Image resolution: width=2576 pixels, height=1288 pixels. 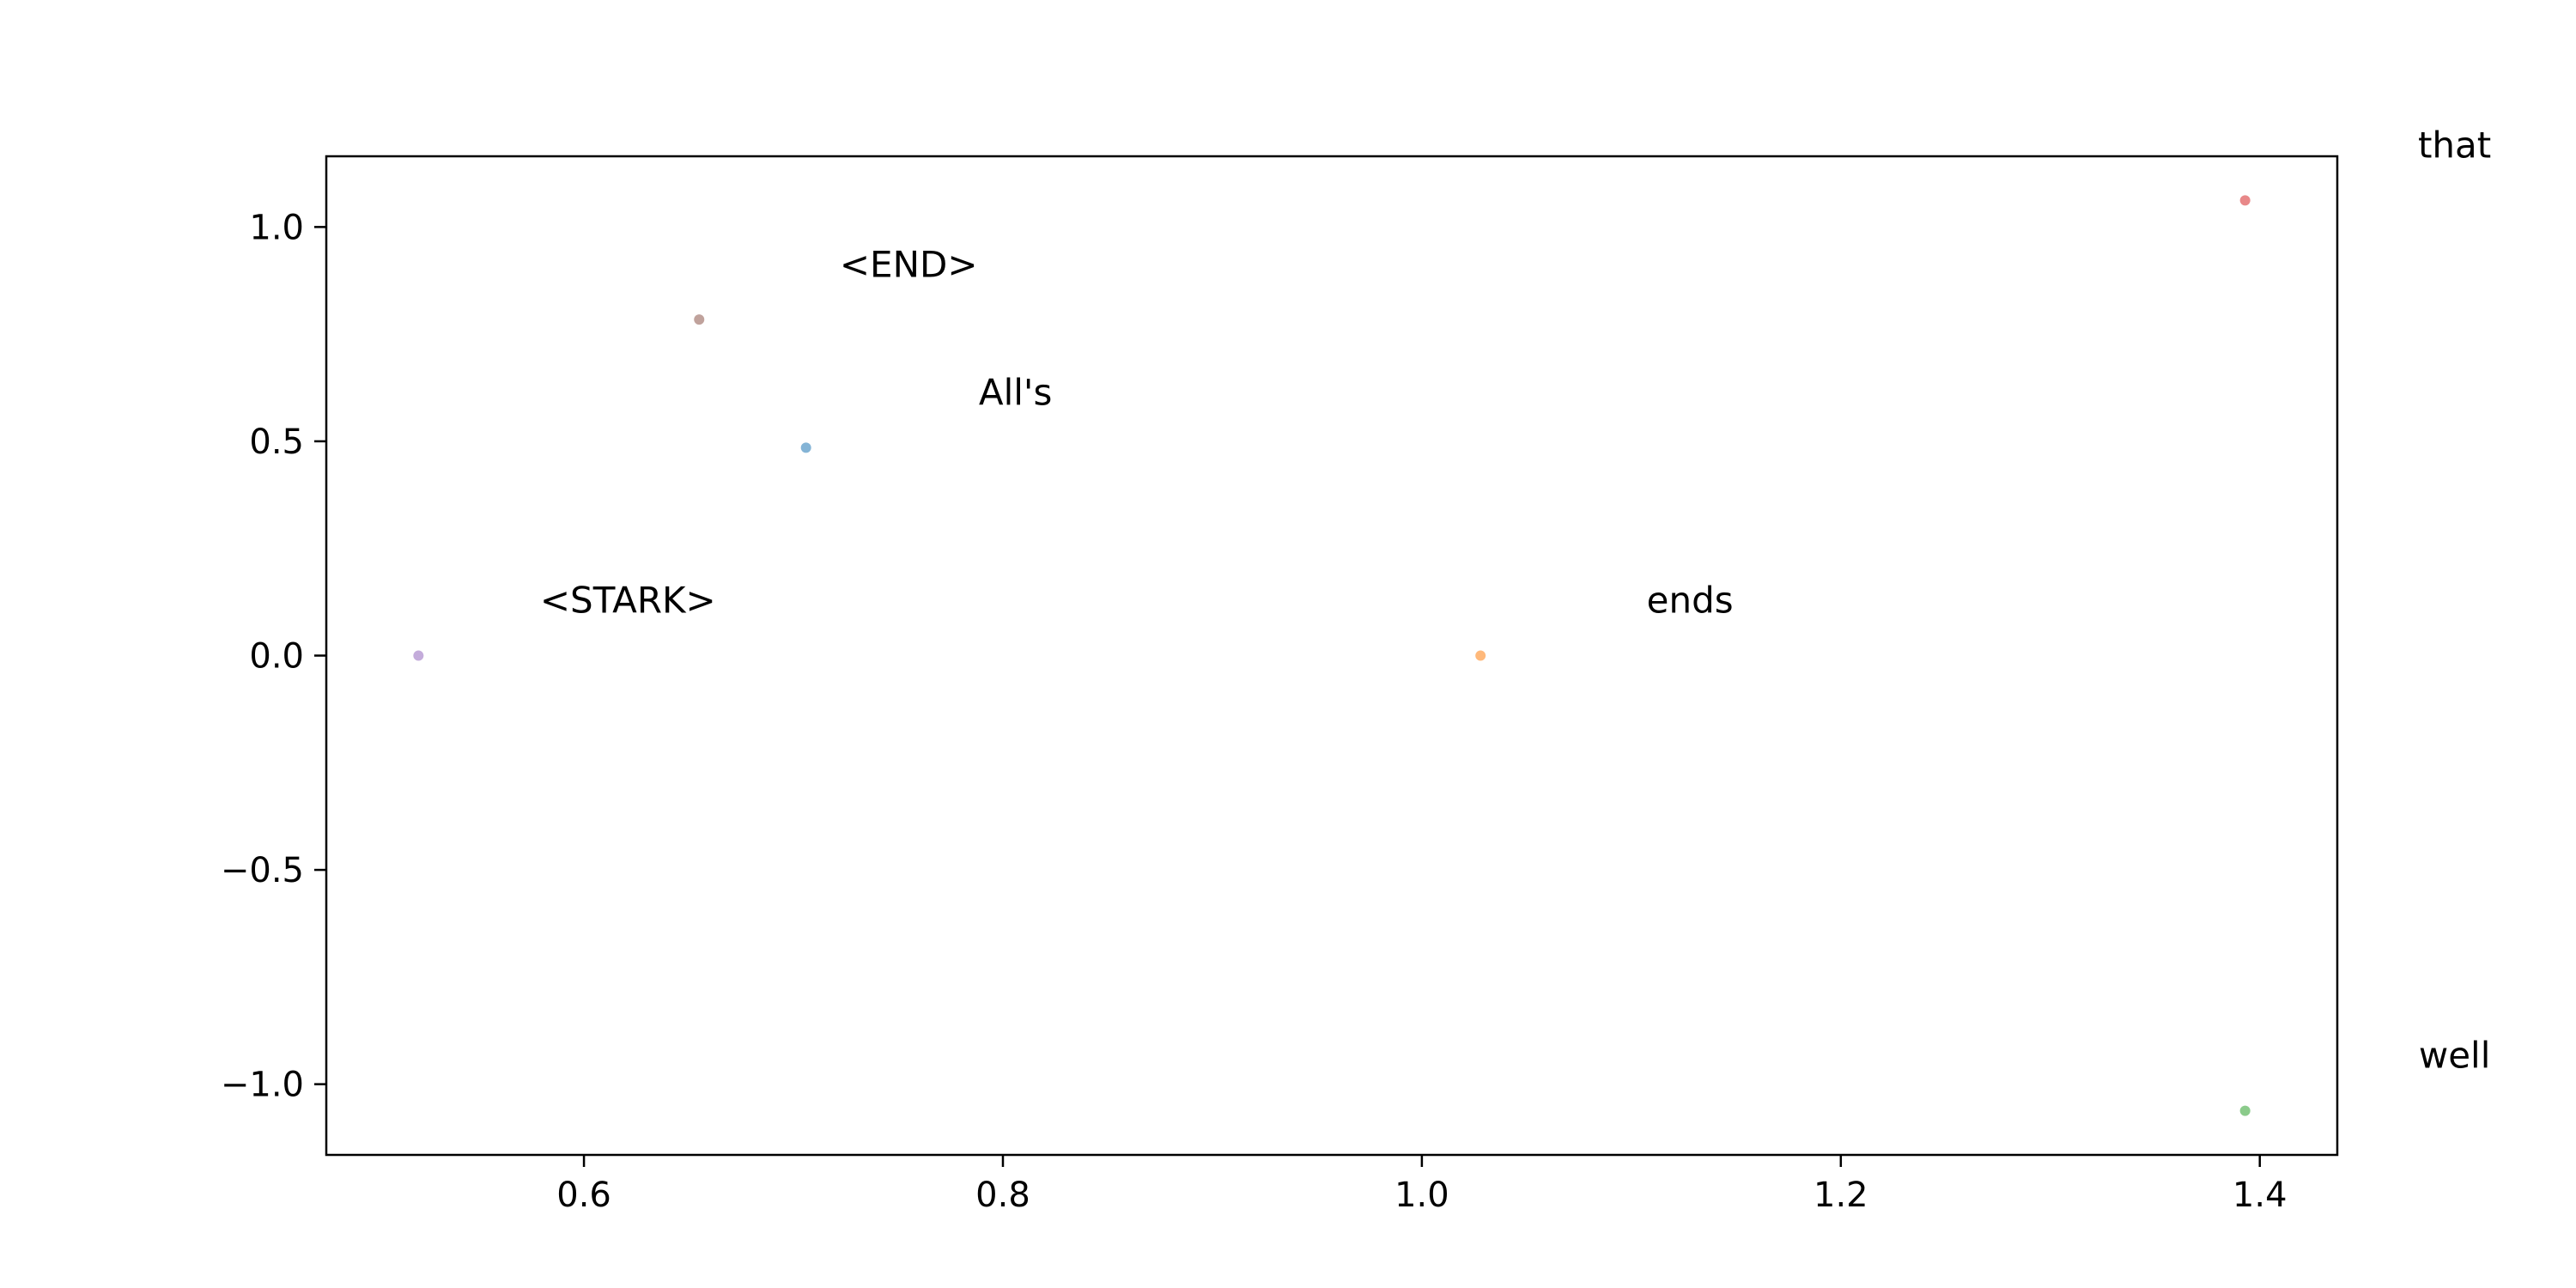 I want to click on y-axis: −1.0 −0.5 0.0 0.5 1.0, so click(x=273, y=656).